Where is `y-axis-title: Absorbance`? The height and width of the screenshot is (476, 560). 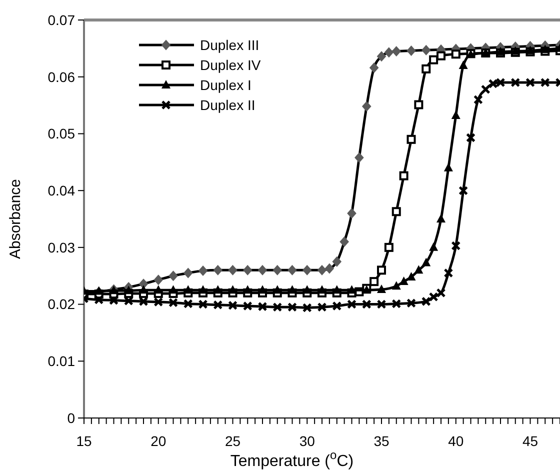 y-axis-title: Absorbance is located at coordinates (15, 219).